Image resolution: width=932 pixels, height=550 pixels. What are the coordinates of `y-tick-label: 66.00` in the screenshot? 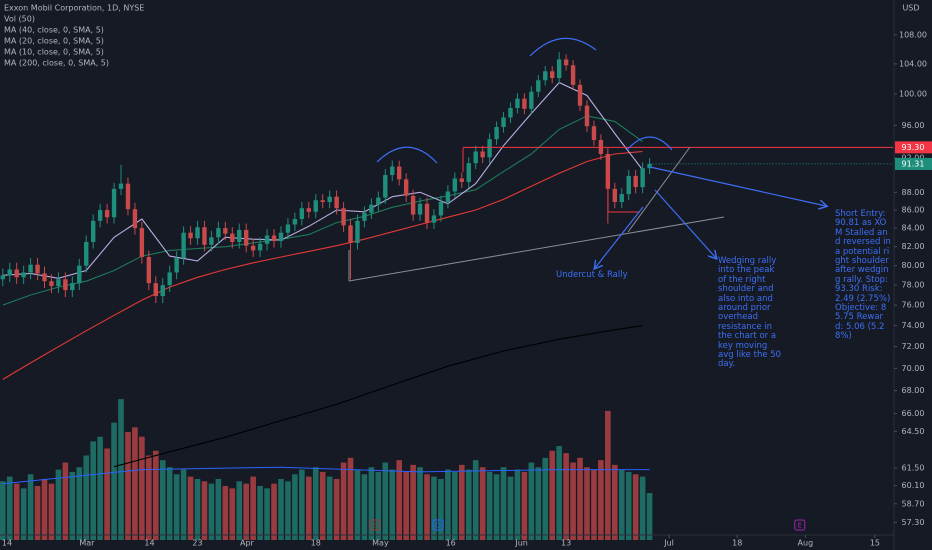 It's located at (913, 413).